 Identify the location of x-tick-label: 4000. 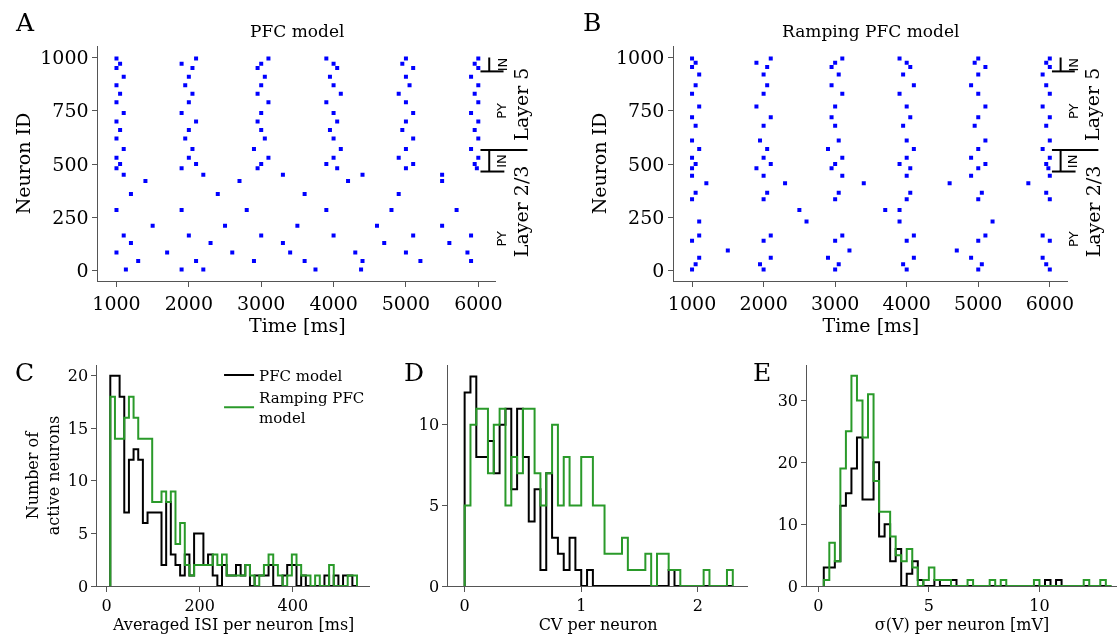
(333, 303).